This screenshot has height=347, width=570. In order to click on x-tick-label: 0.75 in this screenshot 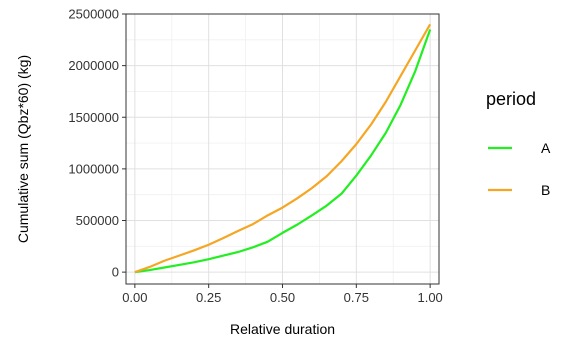, I will do `click(356, 297)`.